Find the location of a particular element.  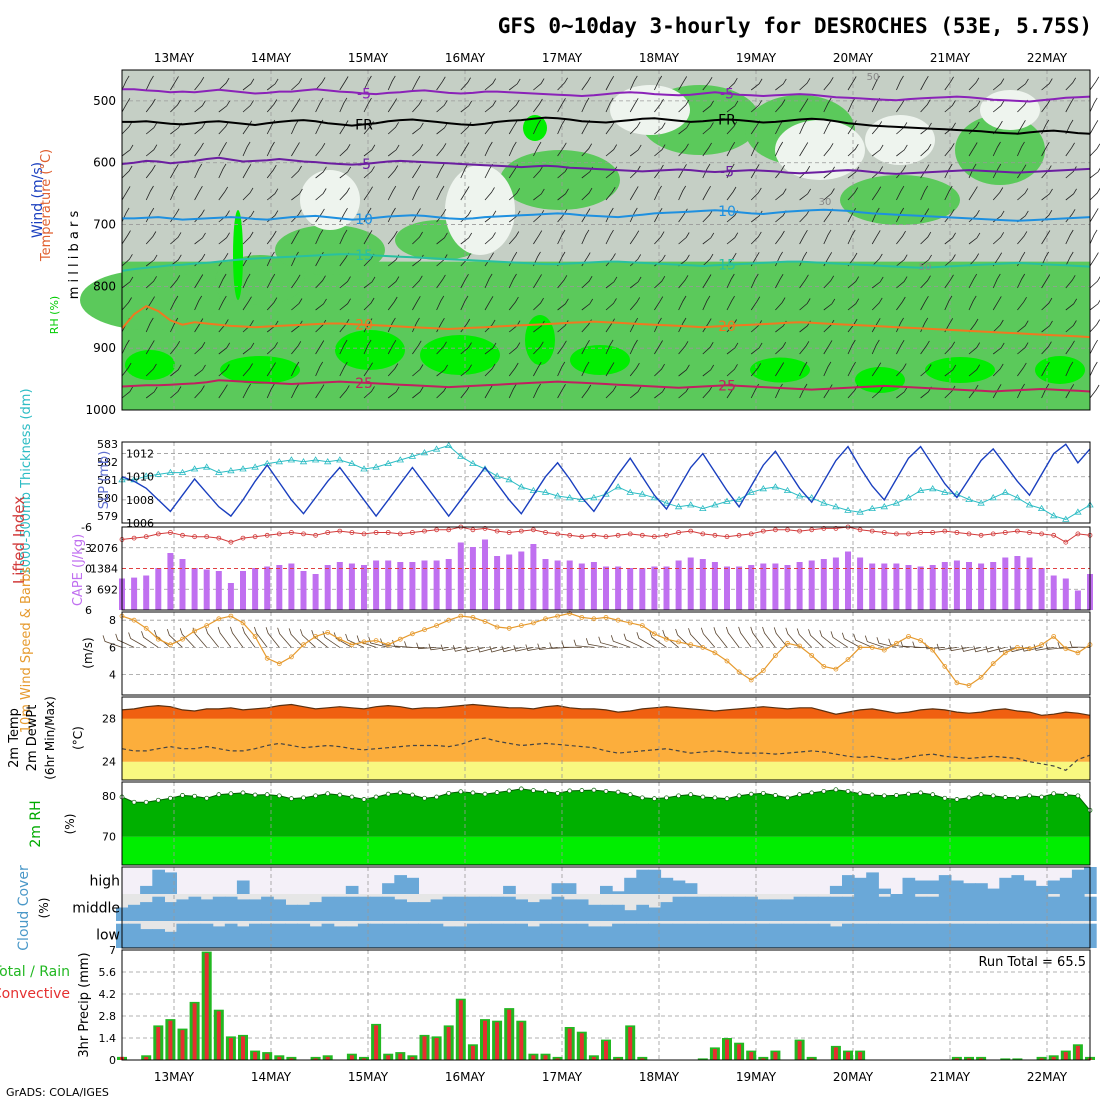

wind-units-label: (m/s) is located at coordinates (88, 652).